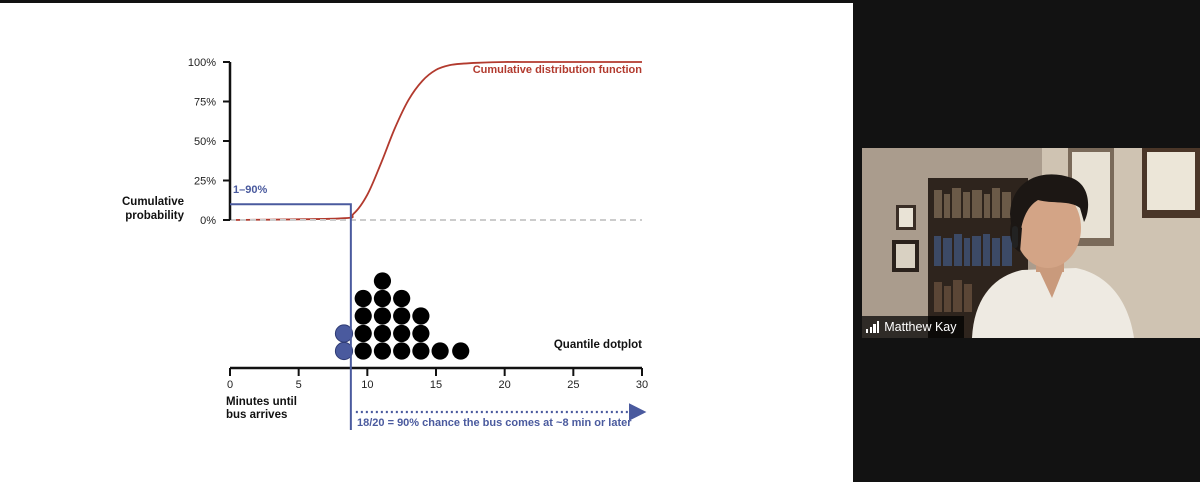  Describe the element at coordinates (205, 182) in the screenshot. I see `y-tick-label: 25%` at that location.